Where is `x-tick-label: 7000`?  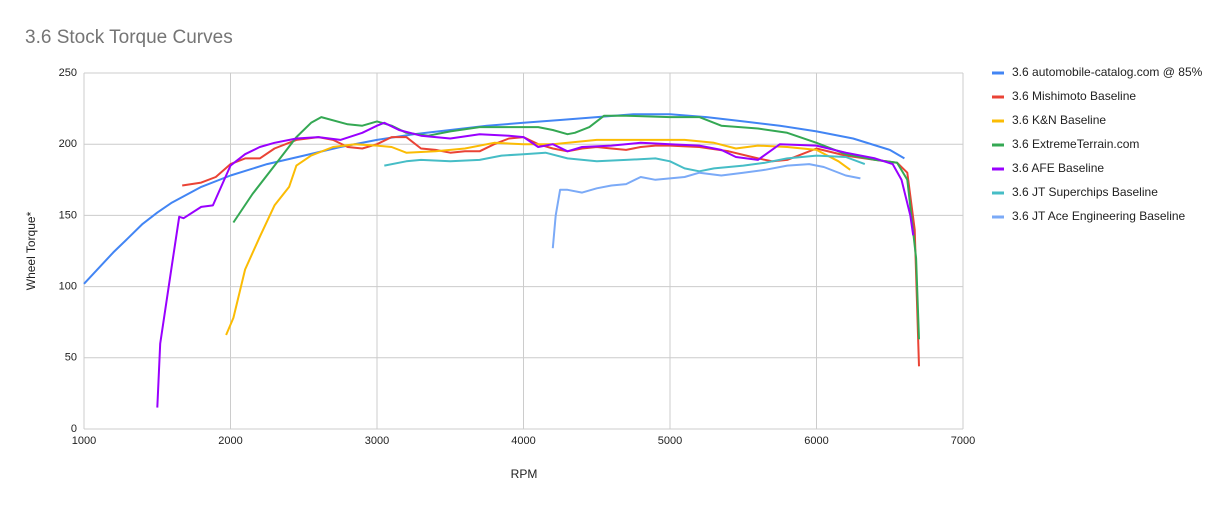 x-tick-label: 7000 is located at coordinates (963, 441).